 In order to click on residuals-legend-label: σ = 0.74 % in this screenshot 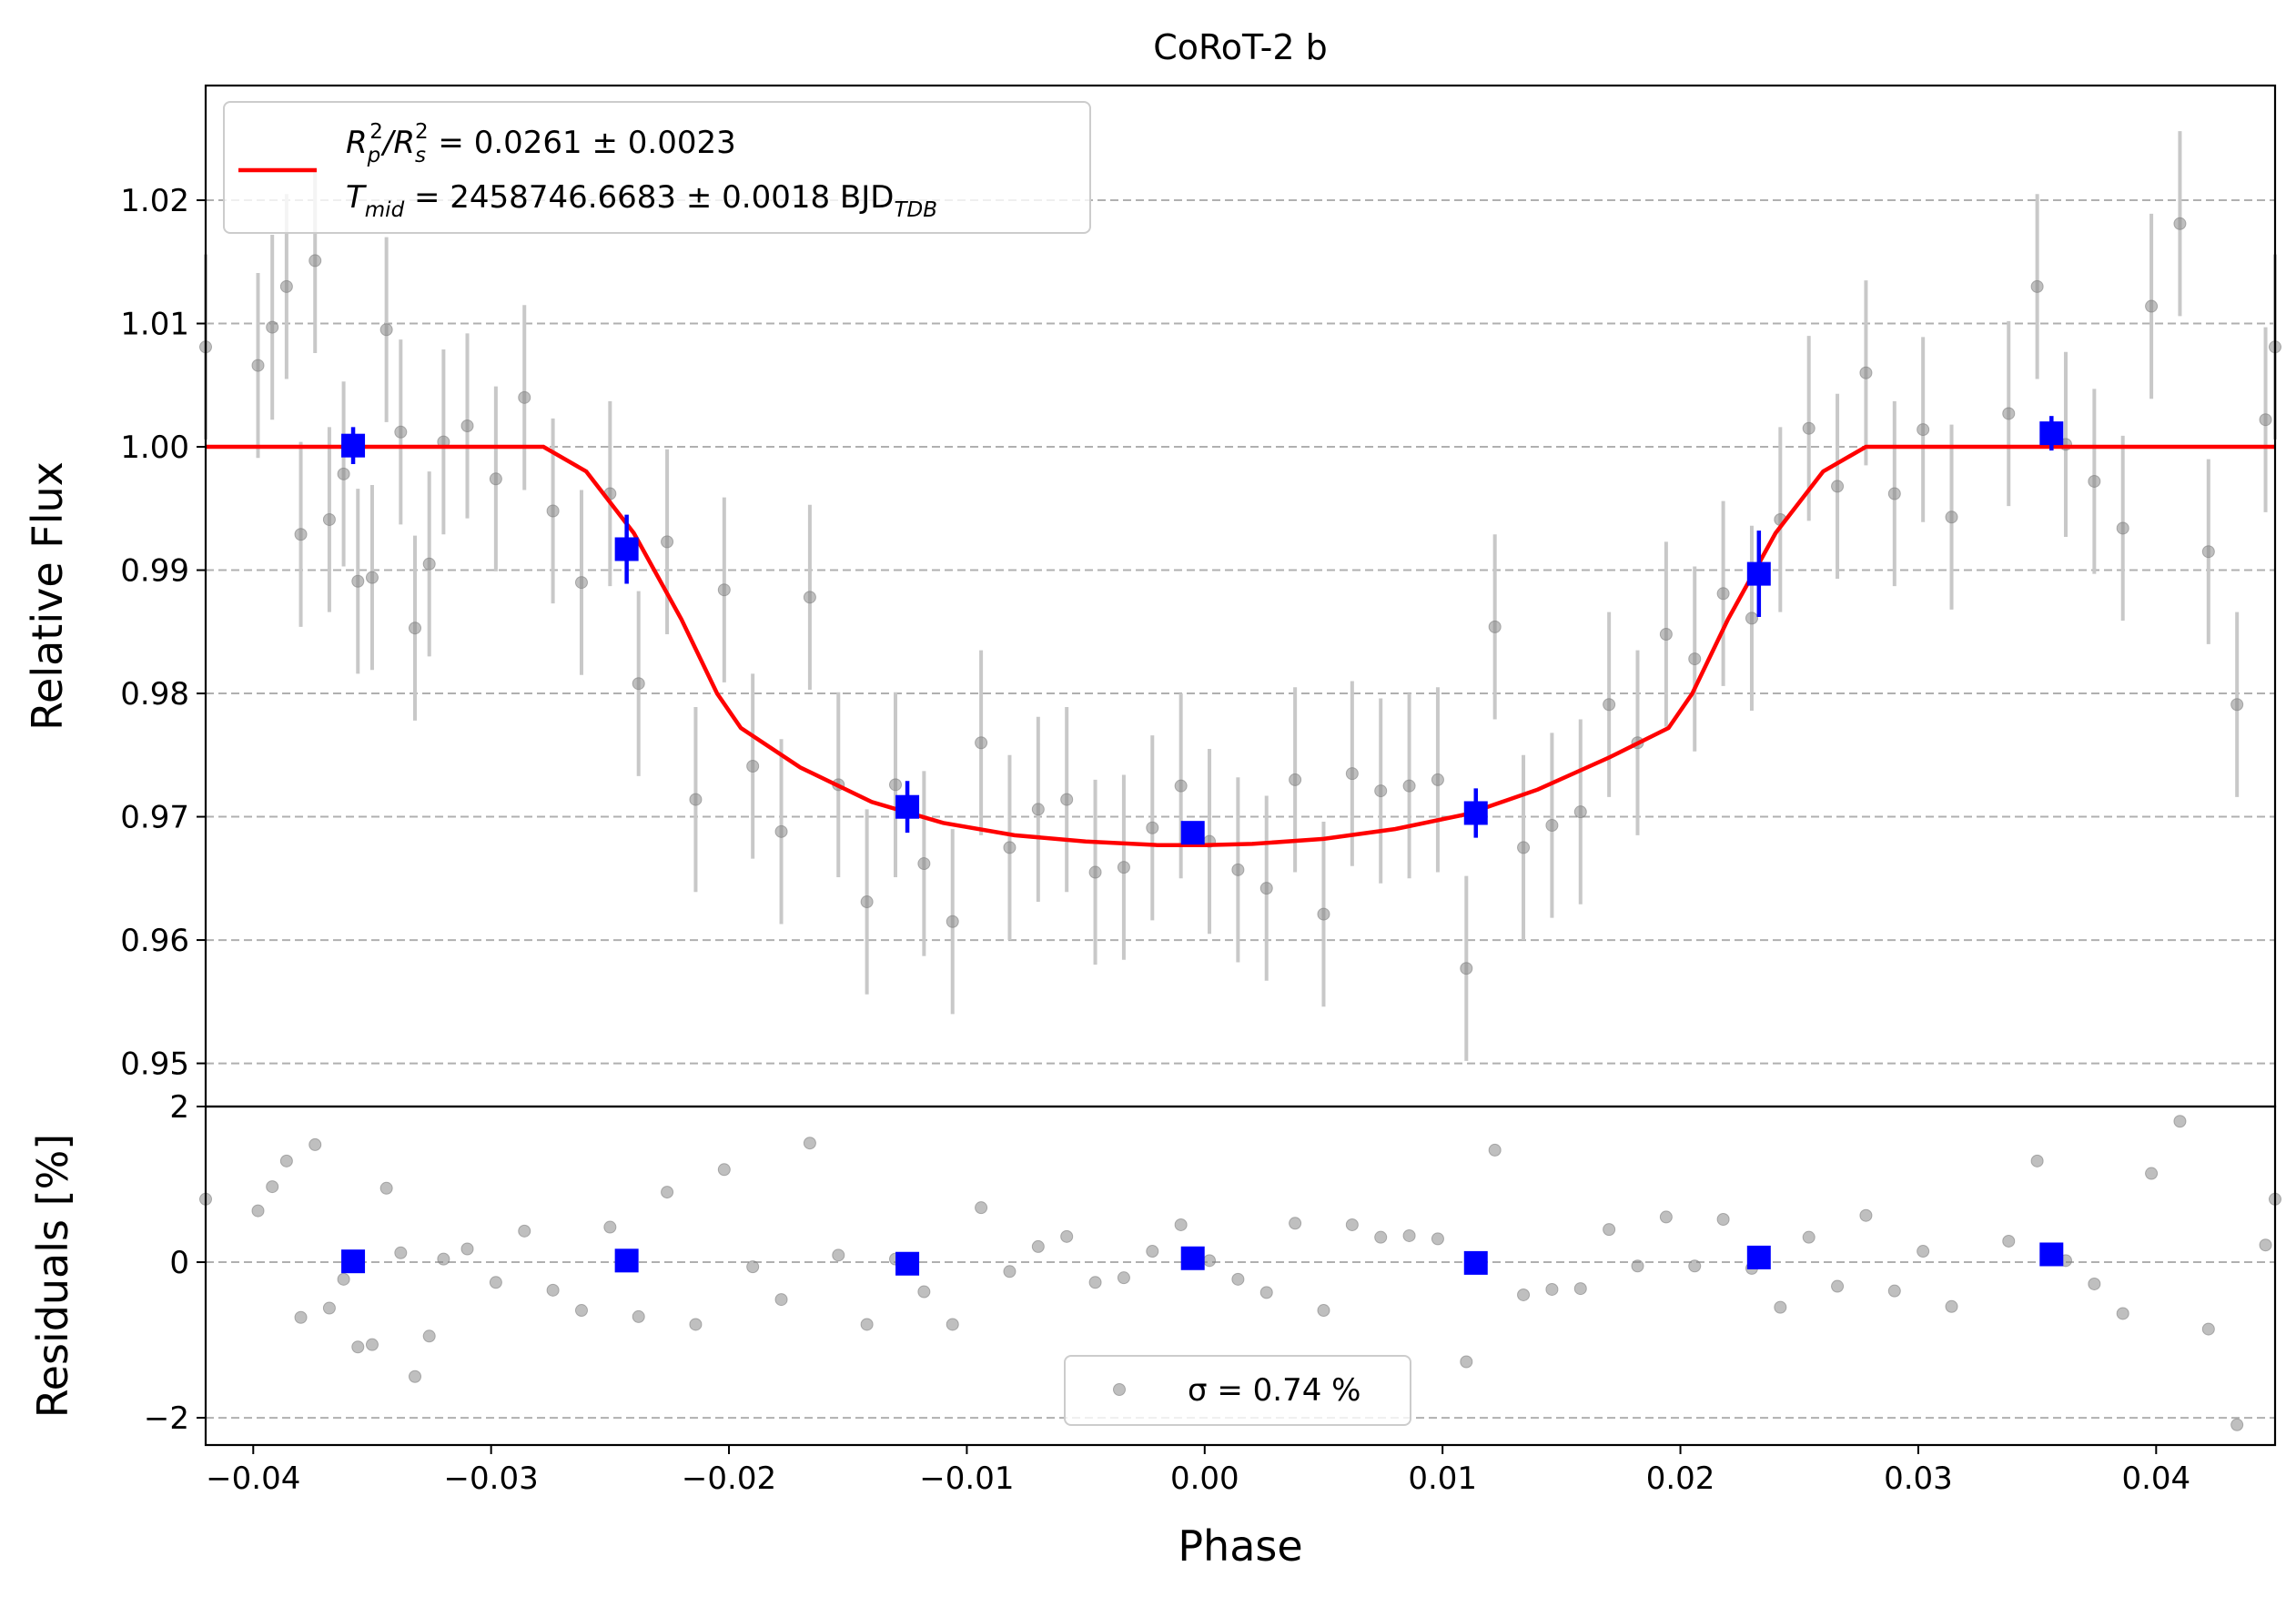, I will do `click(1274, 1390)`.